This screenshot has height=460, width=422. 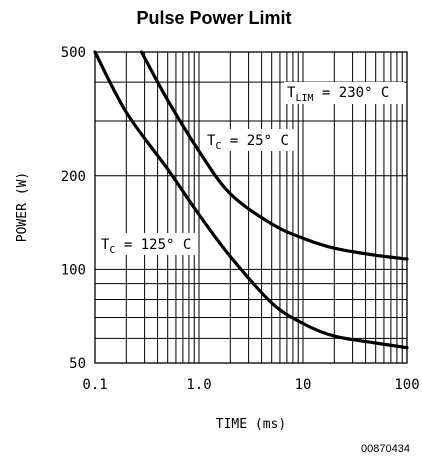 I want to click on y-tick-label: 100, so click(x=73, y=270).